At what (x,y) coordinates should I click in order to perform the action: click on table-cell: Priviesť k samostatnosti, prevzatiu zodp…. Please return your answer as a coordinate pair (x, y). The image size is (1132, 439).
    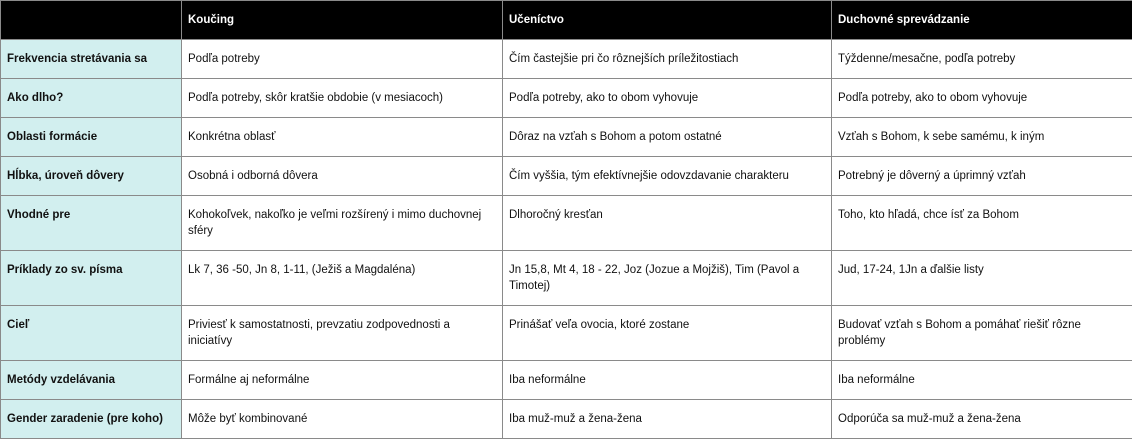
    Looking at the image, I should click on (342, 333).